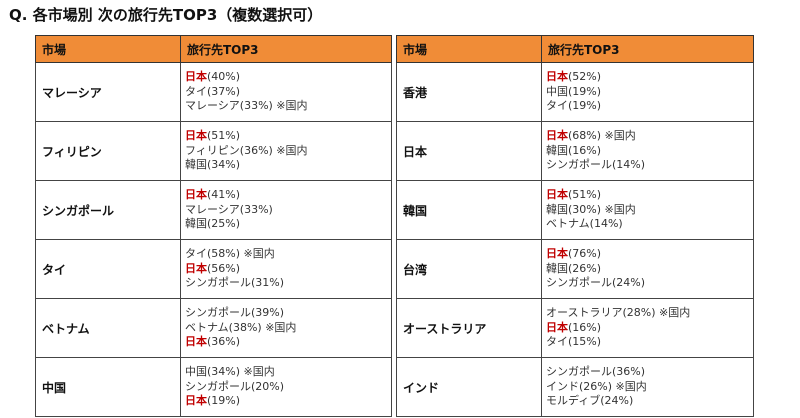  I want to click on table-row: インド シンガポール(36%) インド(26%) ※国内 モルディブ(24%), so click(575, 387).